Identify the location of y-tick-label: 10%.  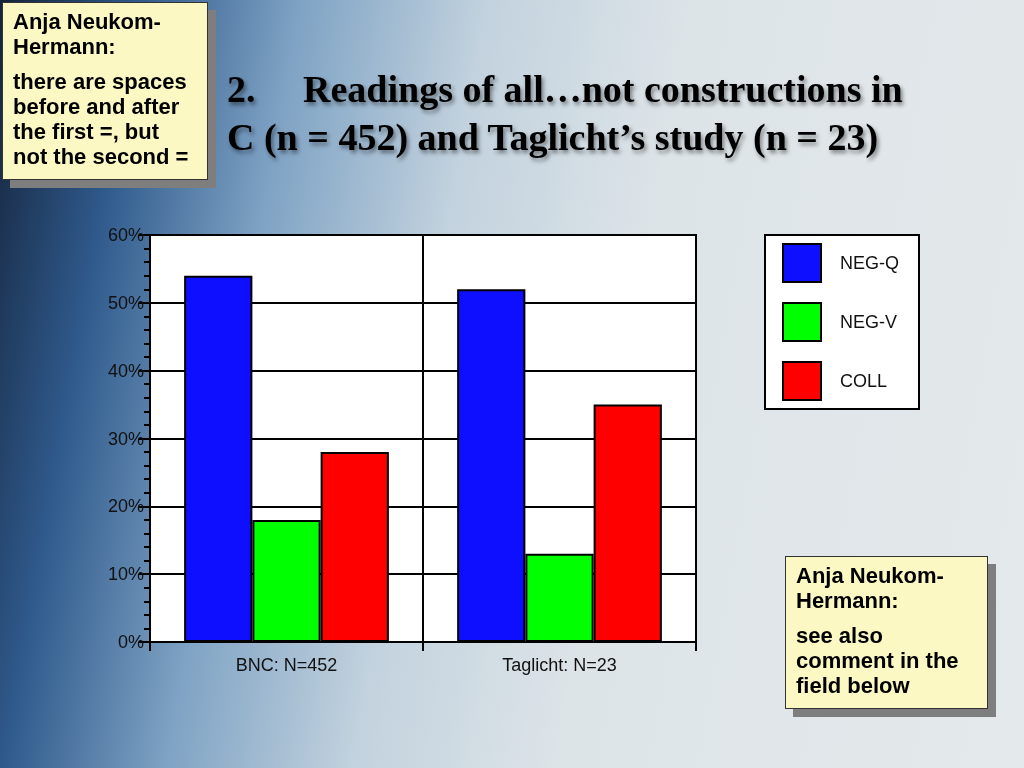
(125, 574).